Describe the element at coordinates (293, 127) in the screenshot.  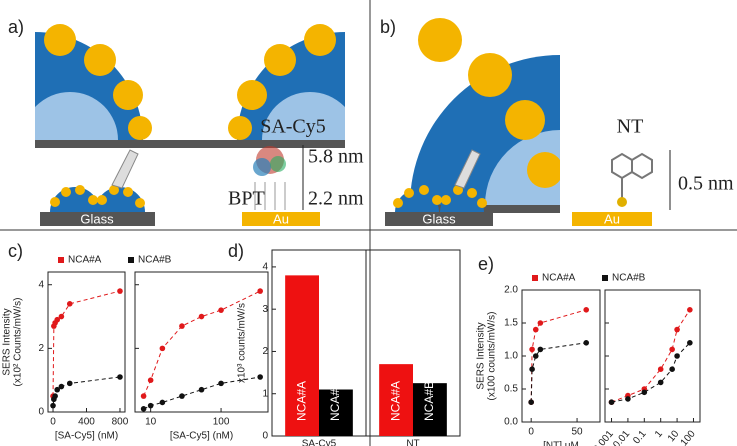
I see `probe-label: SA-Cy5` at that location.